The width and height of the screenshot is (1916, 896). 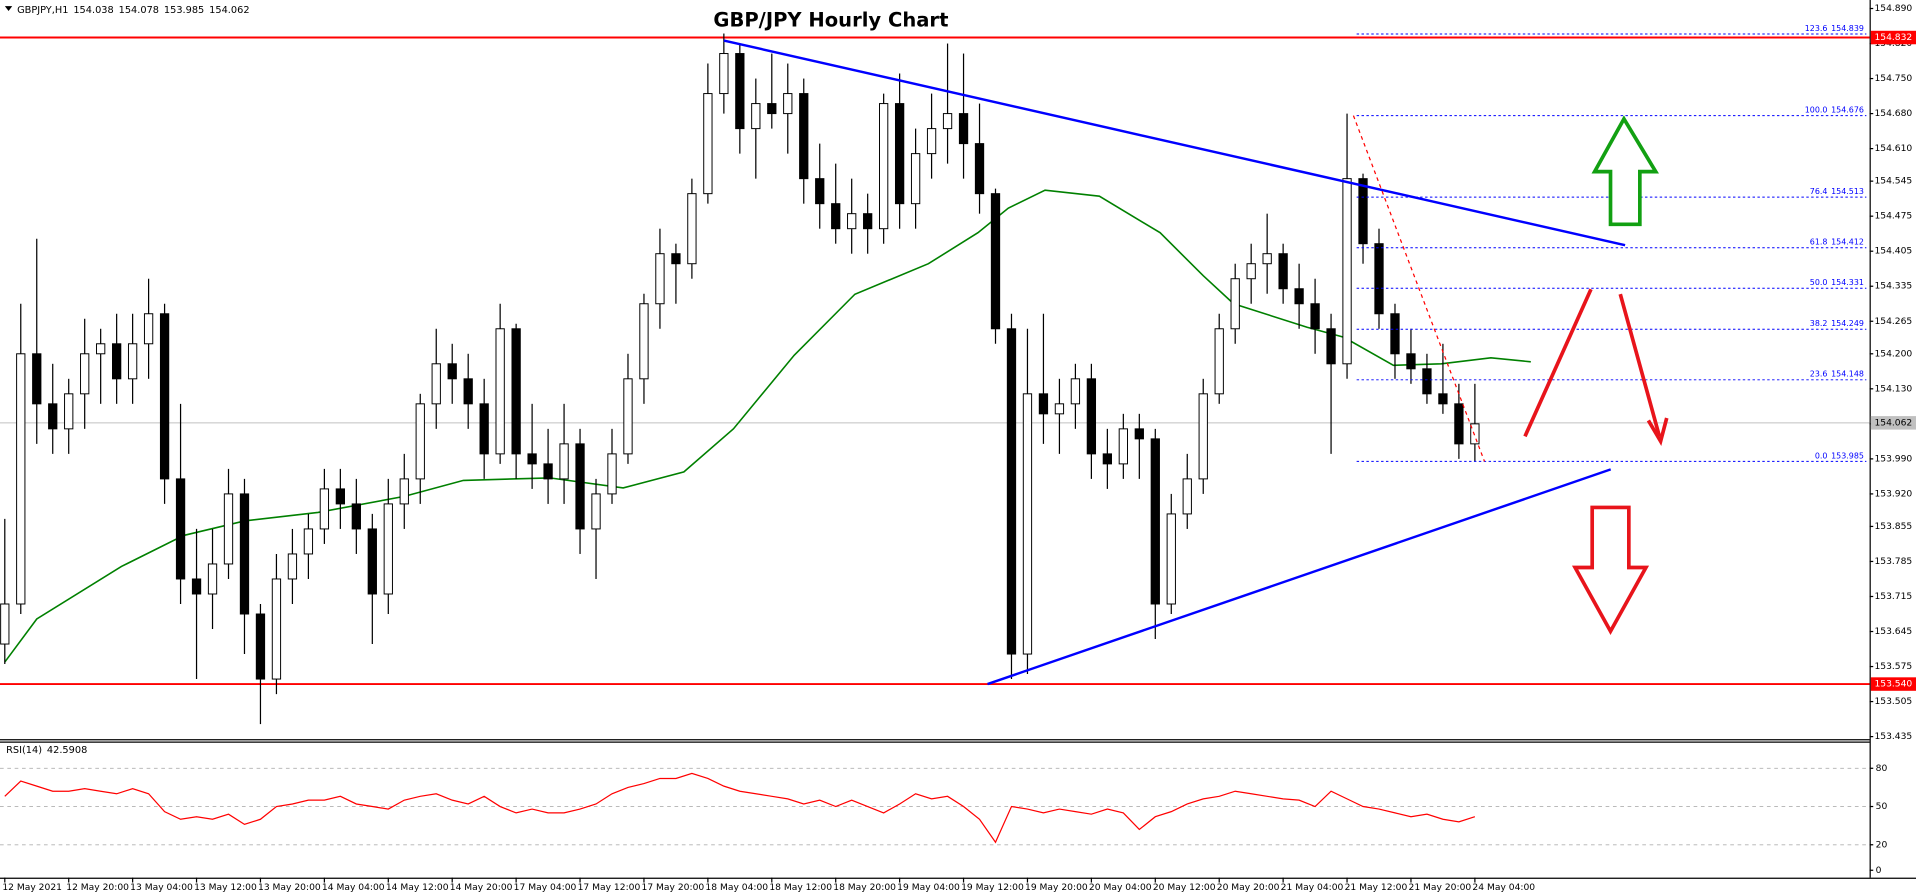 I want to click on x-tick-label: 18 May 04:00, so click(x=736, y=887).